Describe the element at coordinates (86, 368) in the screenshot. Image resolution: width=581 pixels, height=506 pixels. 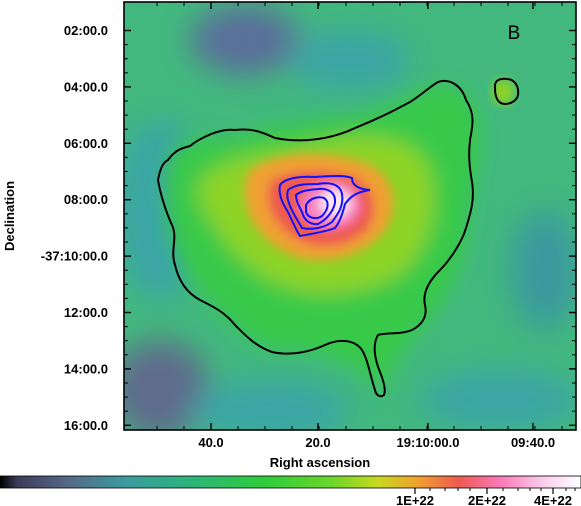
I see `y-tick-label: 14:00.0` at that location.